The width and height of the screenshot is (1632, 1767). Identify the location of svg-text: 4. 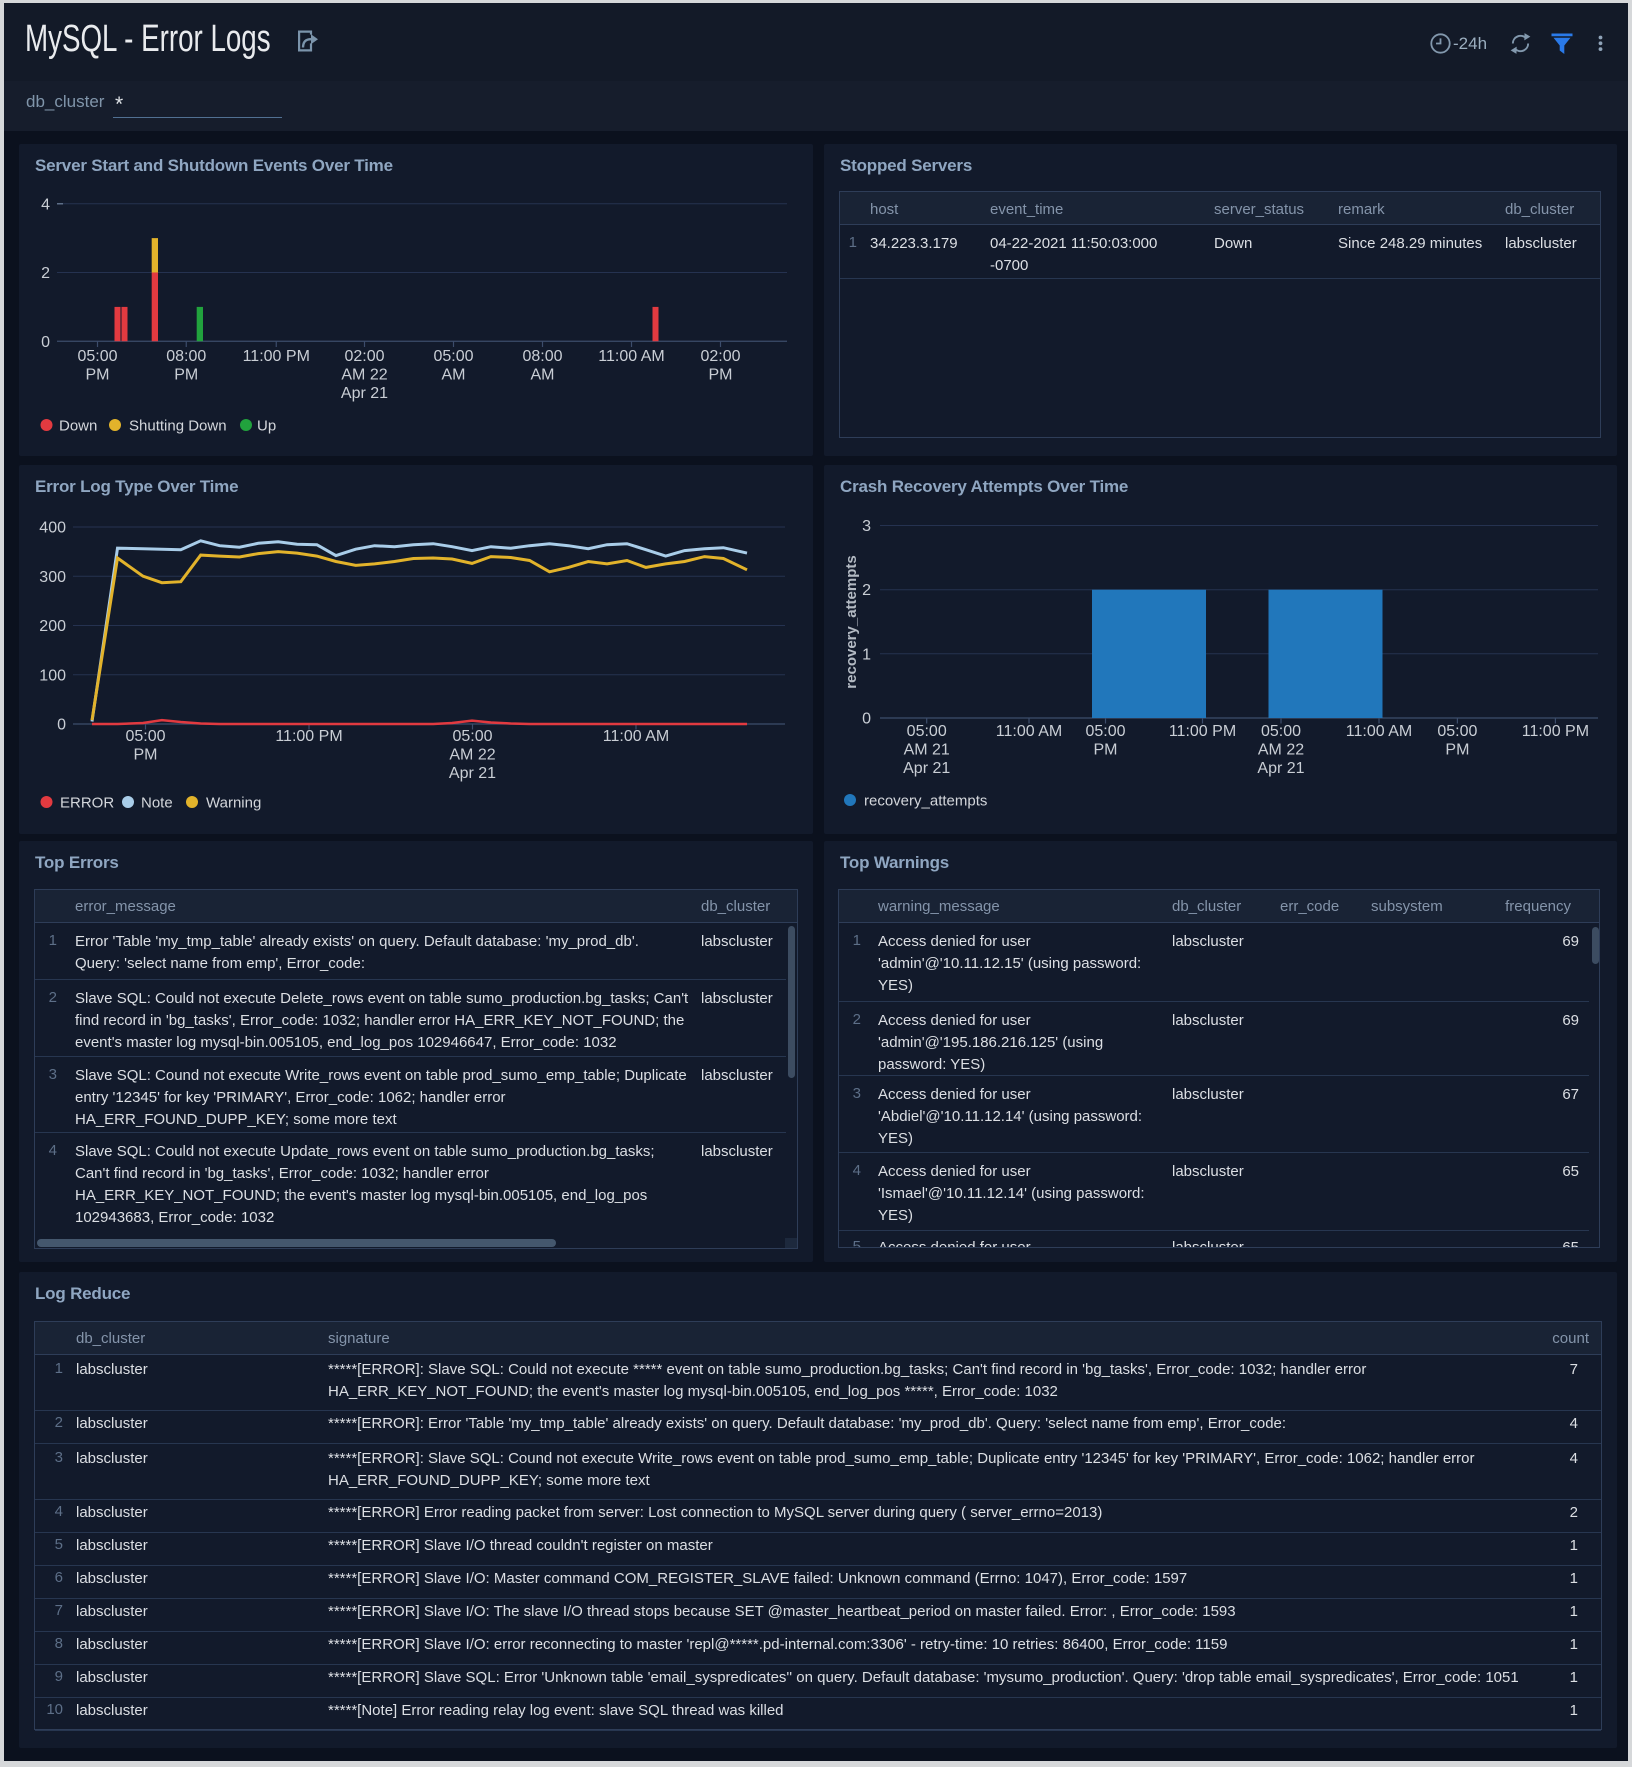
(45, 205).